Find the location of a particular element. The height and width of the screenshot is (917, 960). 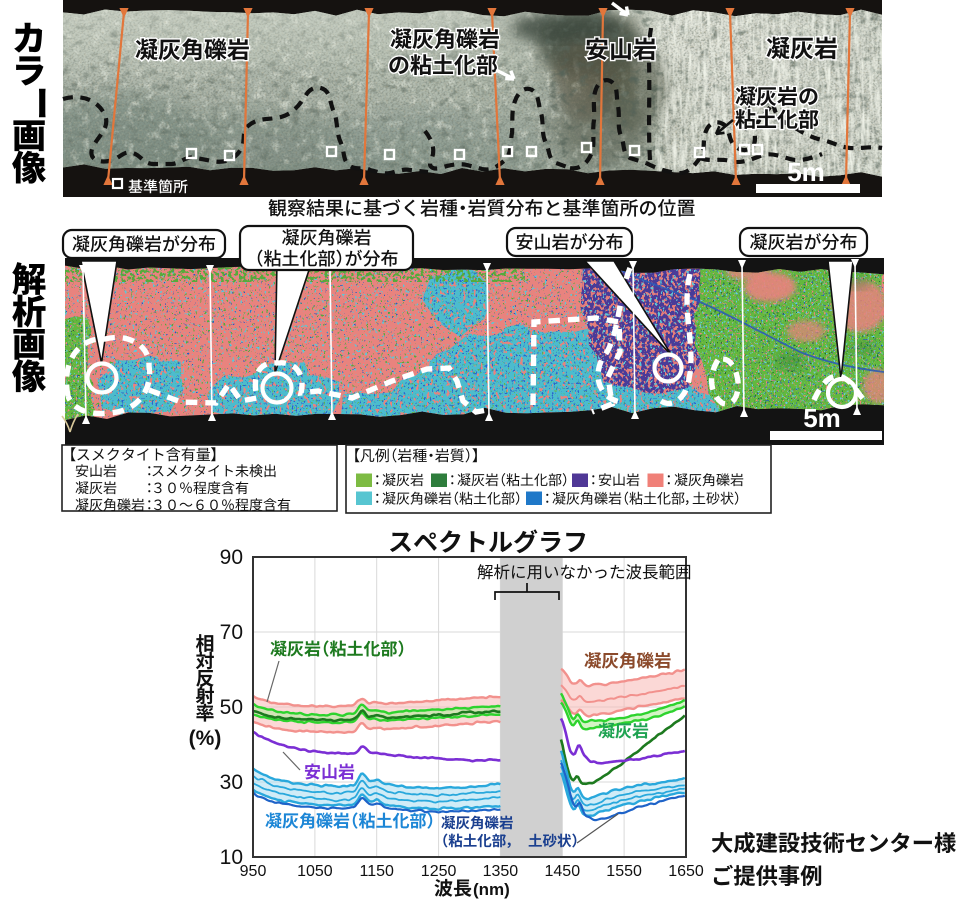

svg-text: 1050 is located at coordinates (315, 871).